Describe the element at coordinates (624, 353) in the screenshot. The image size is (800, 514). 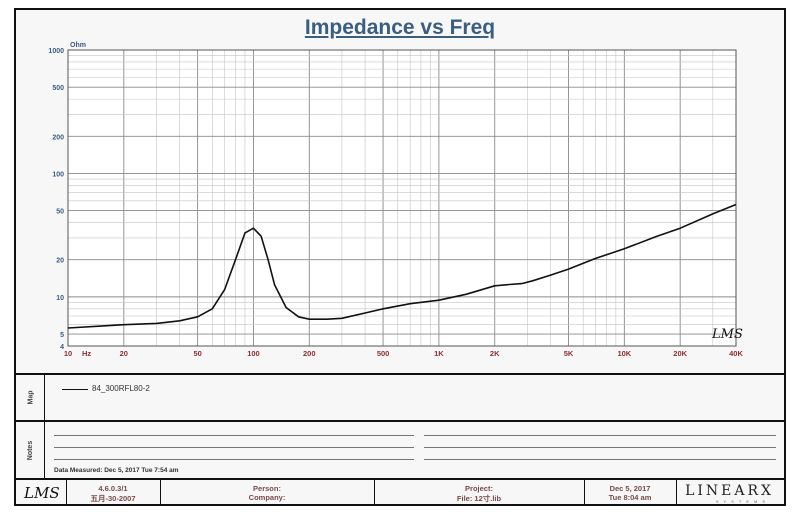
I see `x-tick-label: 10K` at that location.